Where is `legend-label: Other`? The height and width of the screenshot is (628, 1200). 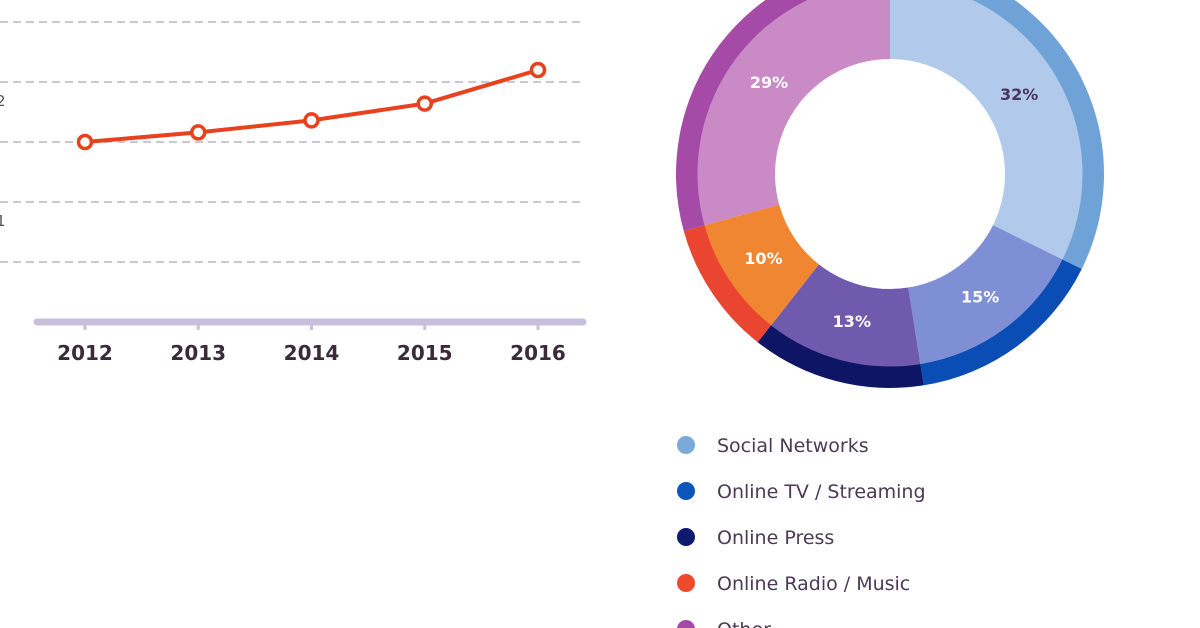
legend-label: Other is located at coordinates (744, 623).